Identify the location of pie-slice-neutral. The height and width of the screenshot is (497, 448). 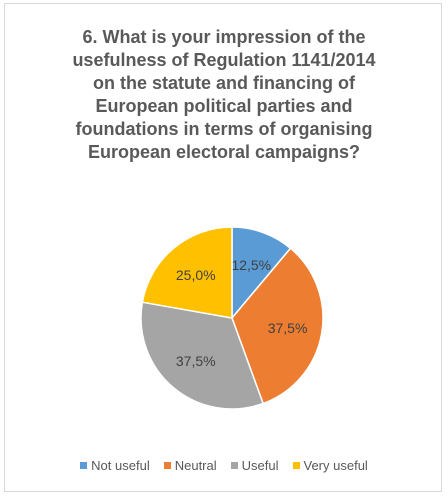
(277, 326).